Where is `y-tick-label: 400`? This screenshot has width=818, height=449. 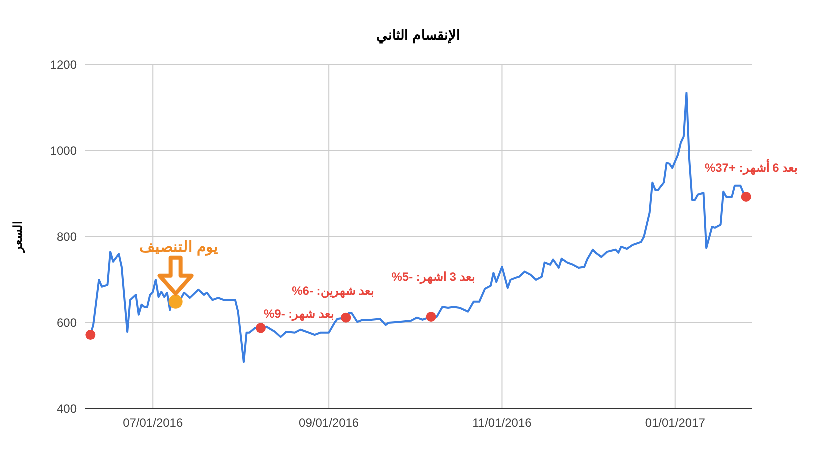
y-tick-label: 400 is located at coordinates (67, 409).